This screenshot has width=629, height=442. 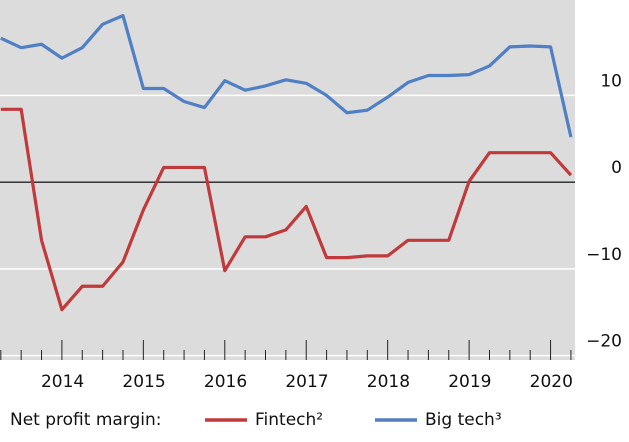 What do you see at coordinates (469, 382) in the screenshot?
I see `x-tick-label: 2019` at bounding box center [469, 382].